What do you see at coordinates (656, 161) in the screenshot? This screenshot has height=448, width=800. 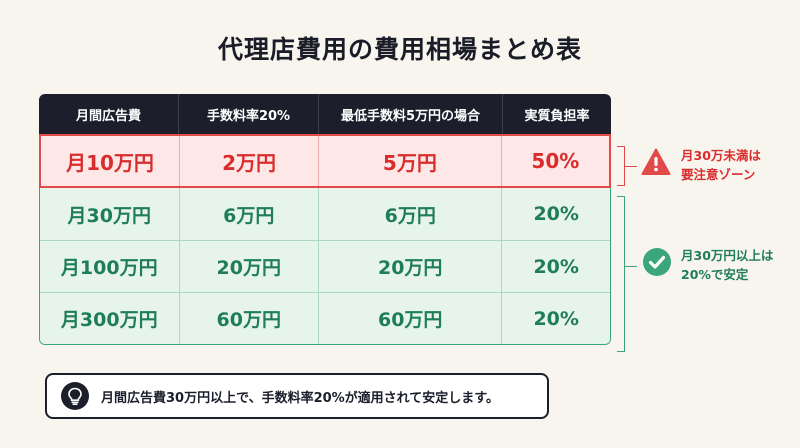 I see `warning-icon` at bounding box center [656, 161].